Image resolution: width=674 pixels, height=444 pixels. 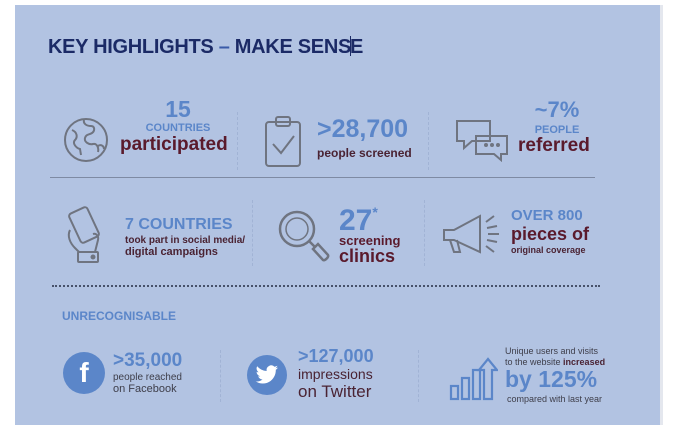 I want to click on megaphone-icon, so click(x=472, y=234).